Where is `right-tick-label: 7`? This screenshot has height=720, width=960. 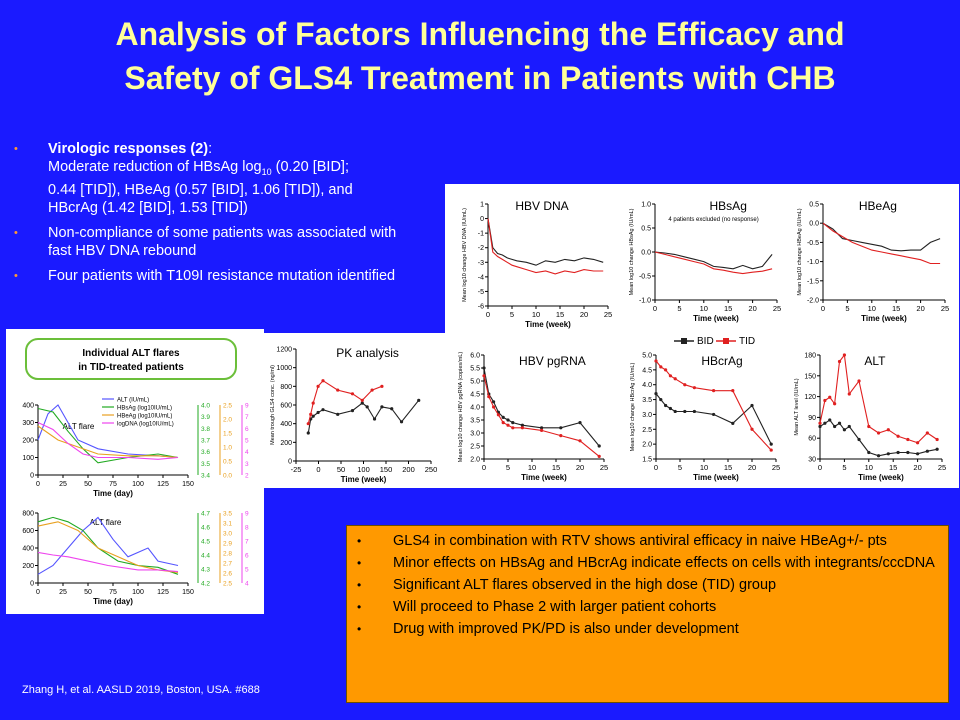
right-tick-label: 7 is located at coordinates (247, 417).